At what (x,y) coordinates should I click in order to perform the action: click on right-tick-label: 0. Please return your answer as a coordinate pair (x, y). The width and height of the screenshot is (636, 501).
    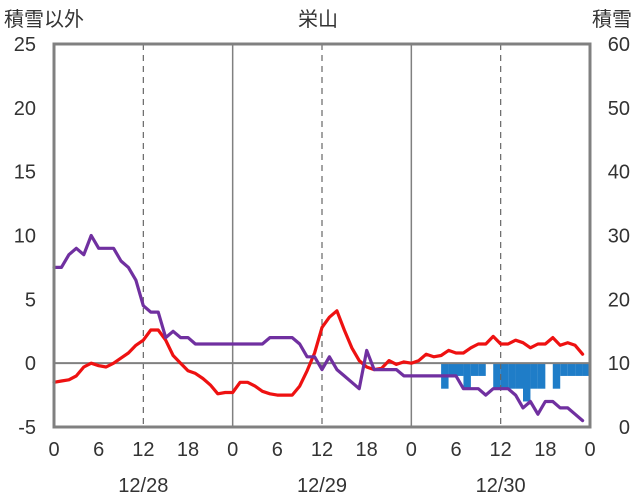
    Looking at the image, I should click on (624, 428).